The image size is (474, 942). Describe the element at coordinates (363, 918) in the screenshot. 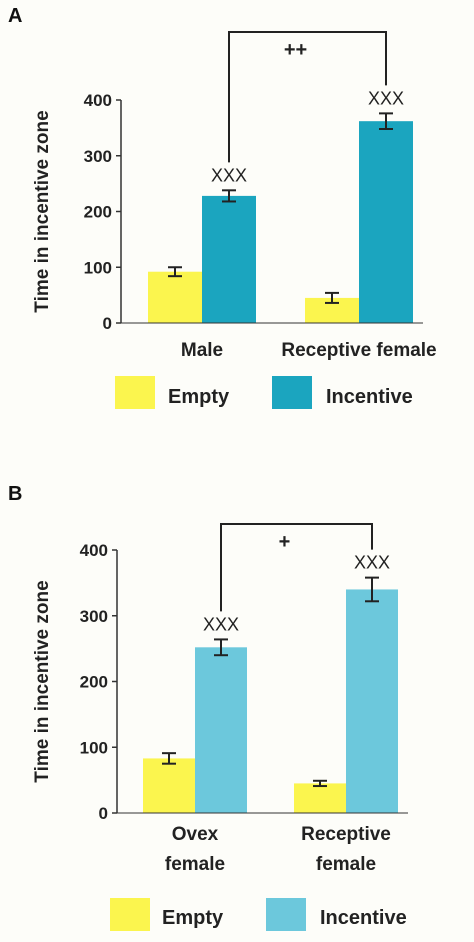

I see `panel-b-legend-label-incentive: Incentive` at that location.